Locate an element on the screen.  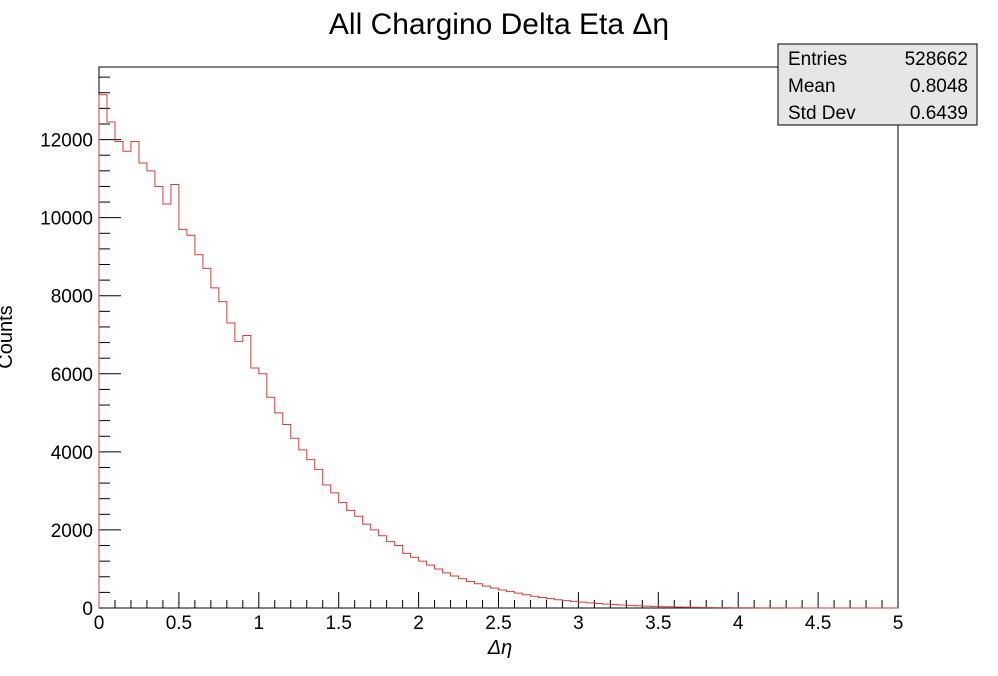
y-tick-label: 8000 is located at coordinates (72, 297).